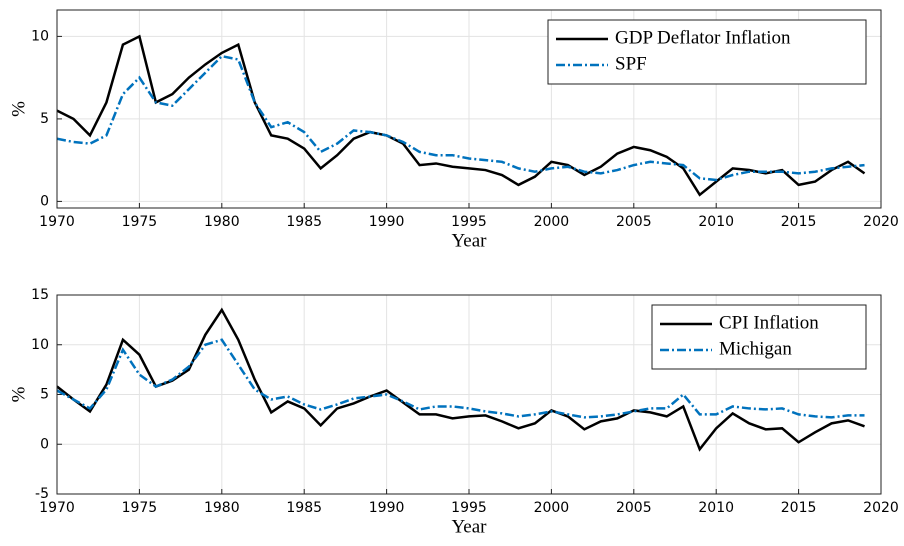 The width and height of the screenshot is (904, 546). Describe the element at coordinates (40, 295) in the screenshot. I see `y-tick-label: 15` at that location.